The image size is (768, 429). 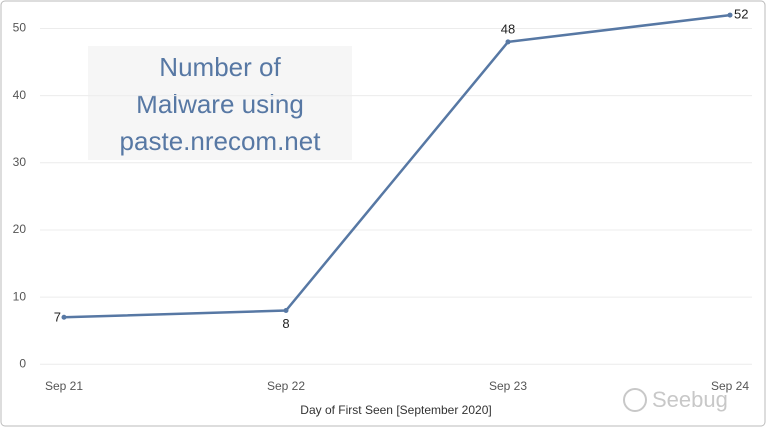 I want to click on chart-title: Number of, so click(x=220, y=67).